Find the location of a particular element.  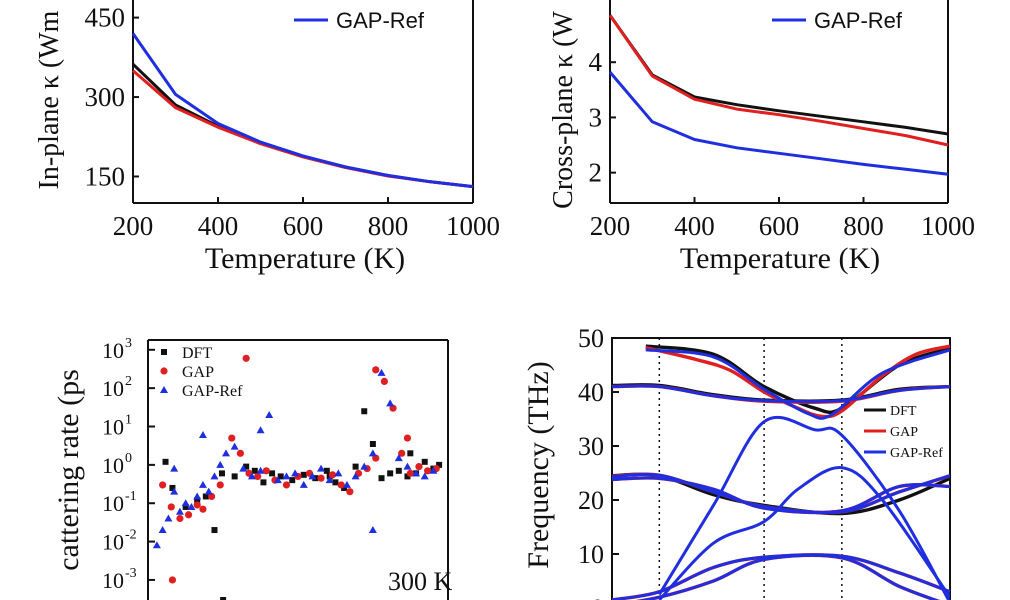

x-tick-label: 600 is located at coordinates (303, 226).